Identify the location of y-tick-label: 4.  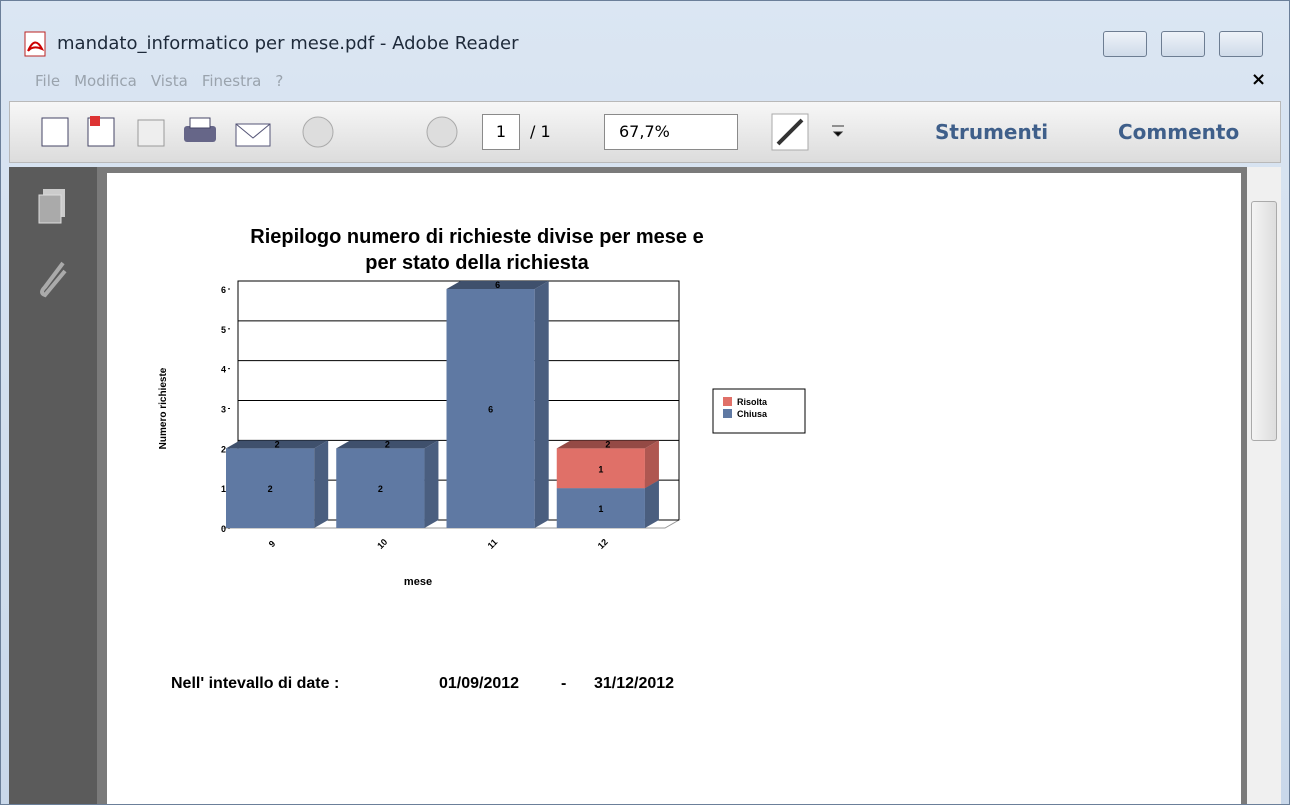
(223, 370).